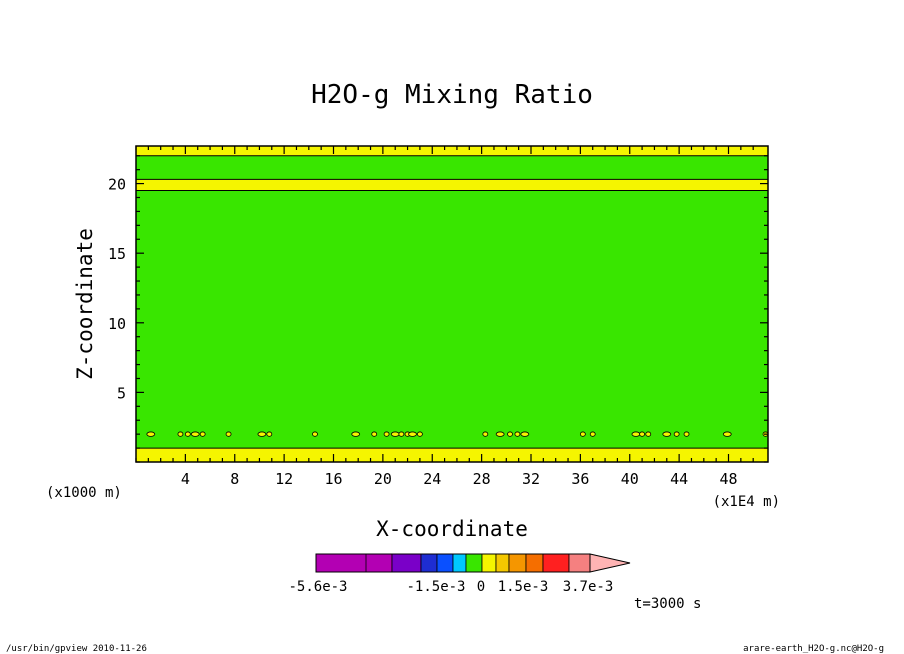 The image size is (904, 654). I want to click on colorbar-label: 1.5e-3, so click(523, 587).